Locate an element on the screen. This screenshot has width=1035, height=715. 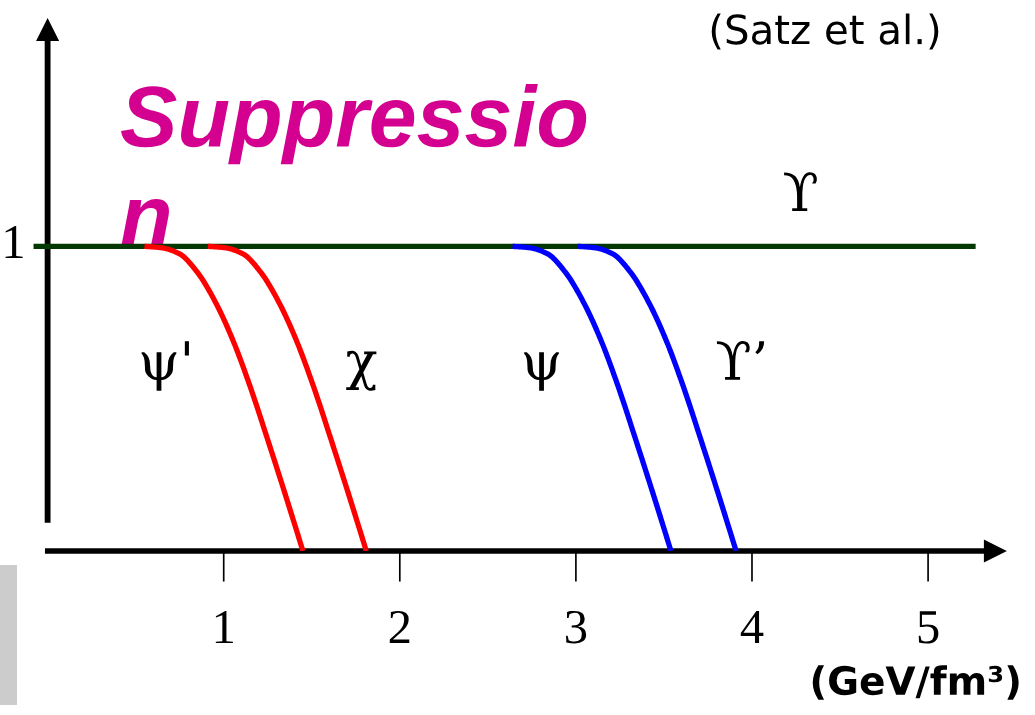
series-label: ϒ’ is located at coordinates (740, 360).